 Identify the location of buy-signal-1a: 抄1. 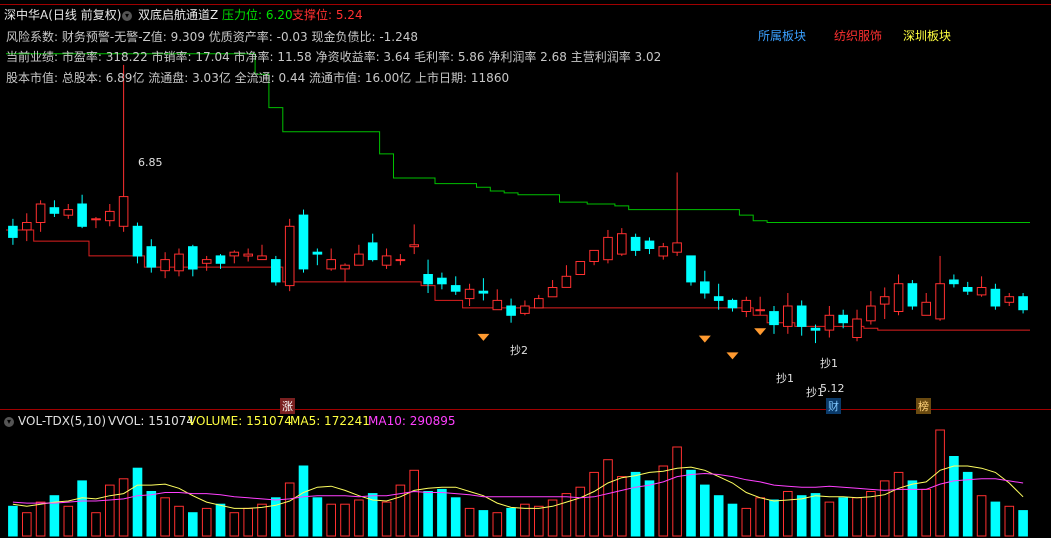
(785, 378).